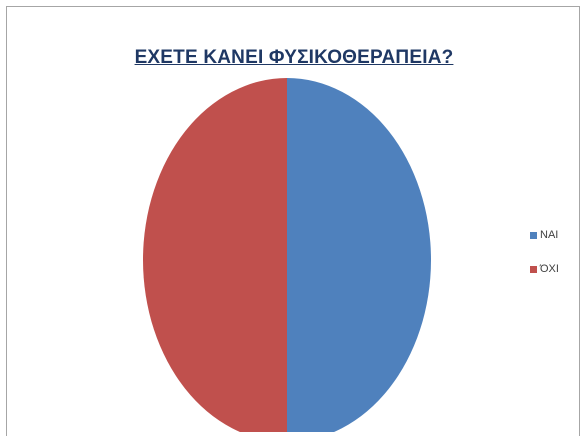 This screenshot has height=436, width=582. What do you see at coordinates (533, 235) in the screenshot?
I see `legend-swatch-nai` at bounding box center [533, 235].